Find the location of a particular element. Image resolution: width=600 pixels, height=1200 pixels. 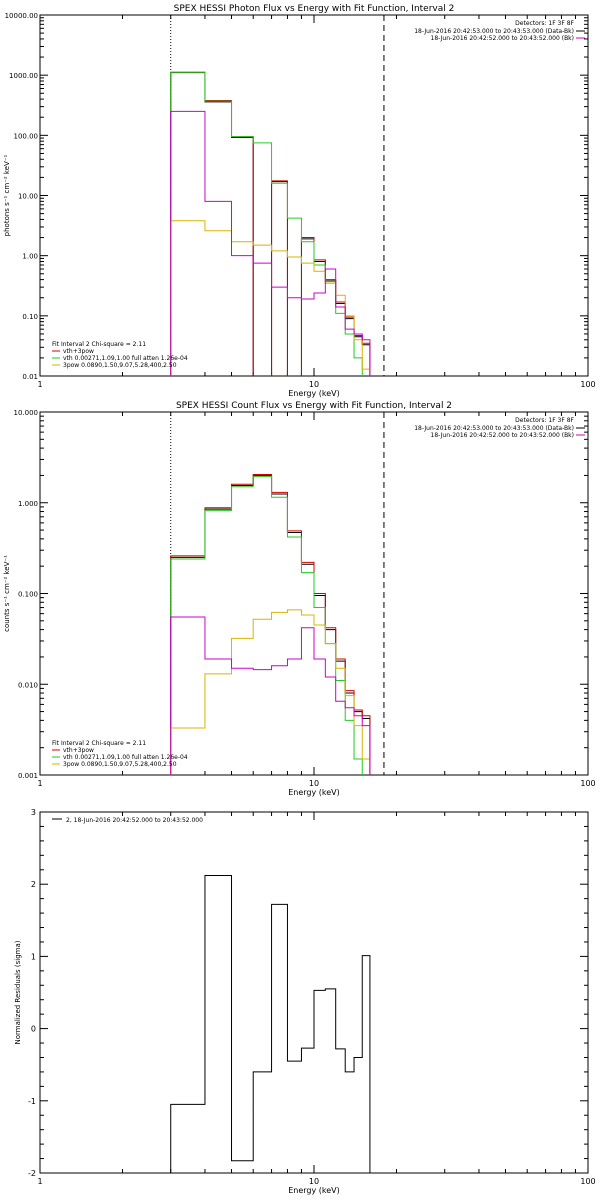

y-tick-label: 1000.00 is located at coordinates (23, 76).